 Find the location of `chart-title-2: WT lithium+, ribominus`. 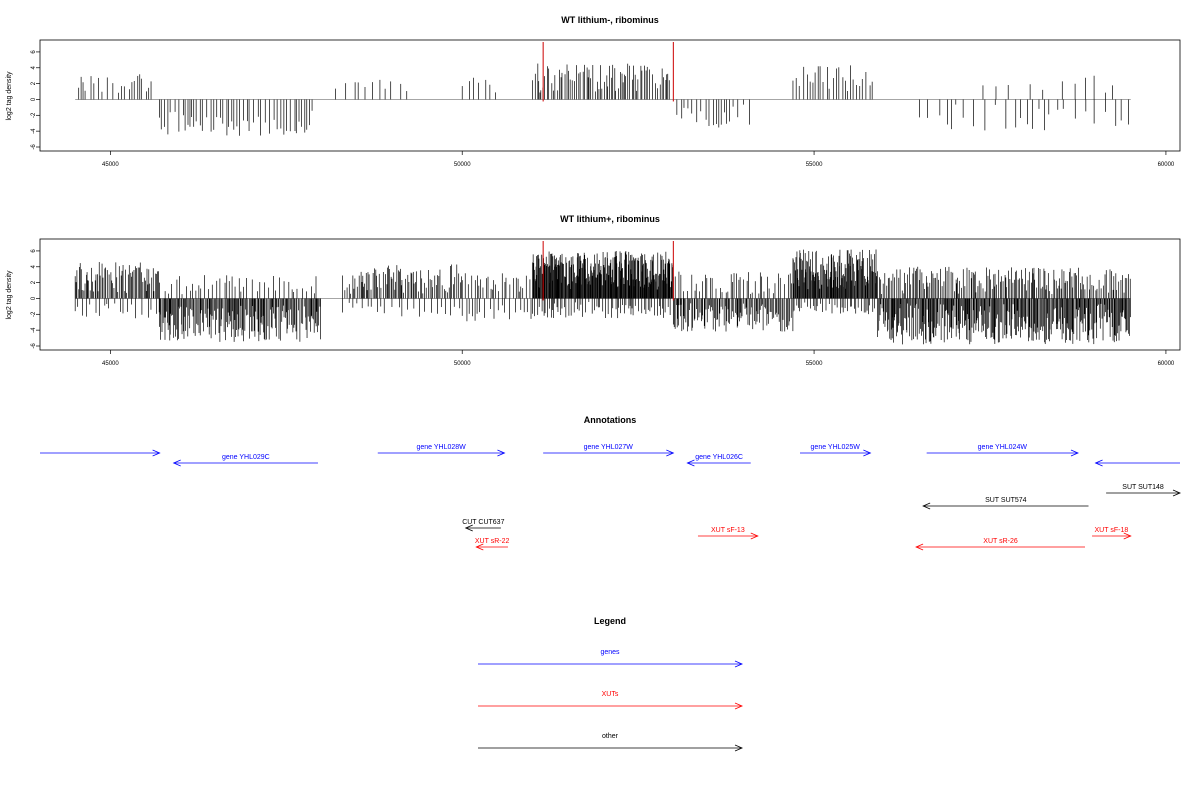

chart-title-2: WT lithium+, ribominus is located at coordinates (610, 219).